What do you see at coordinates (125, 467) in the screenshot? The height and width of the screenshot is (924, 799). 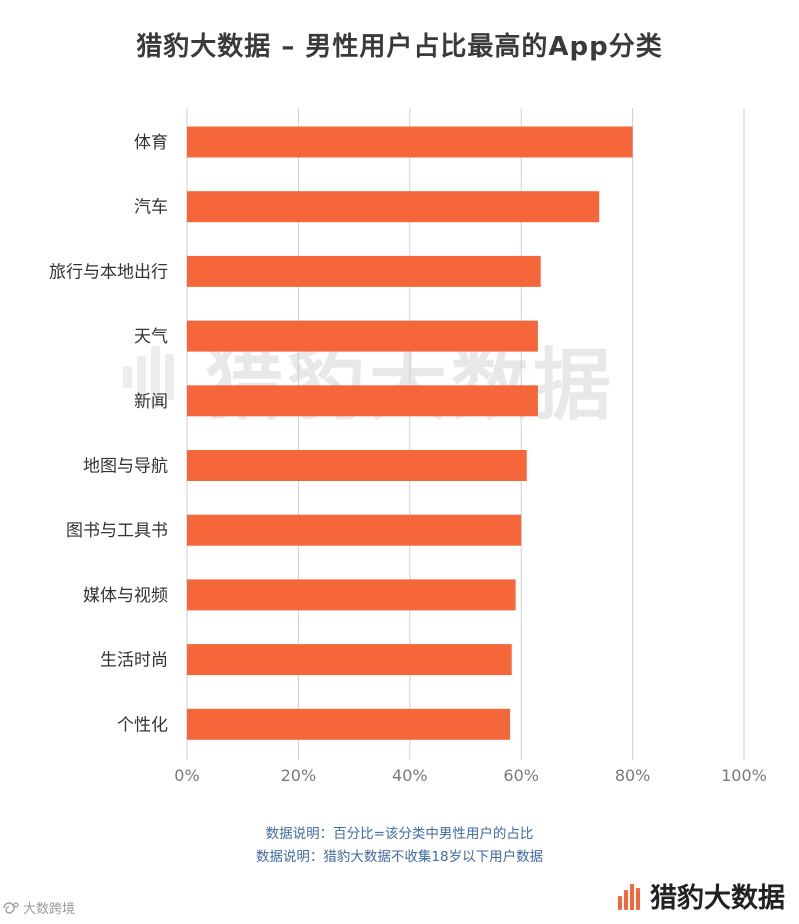 I see `category-label: 地图与导航` at bounding box center [125, 467].